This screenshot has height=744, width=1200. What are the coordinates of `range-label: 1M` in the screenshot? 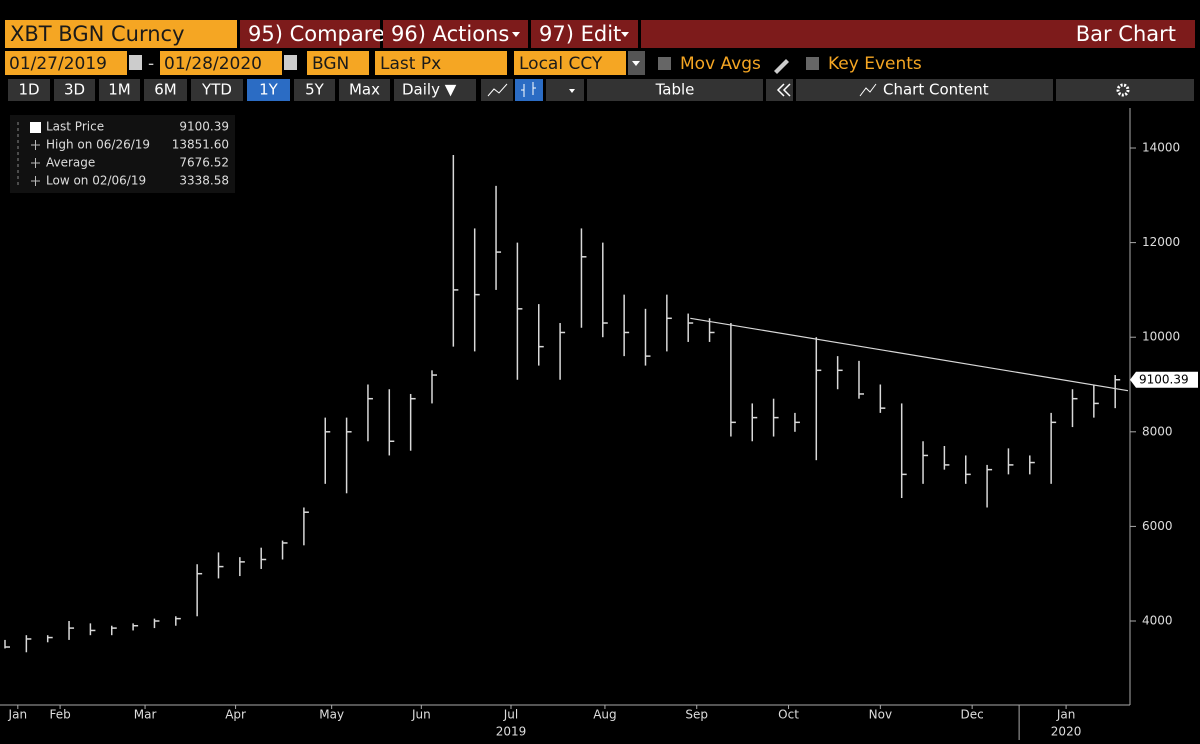 It's located at (119, 90).